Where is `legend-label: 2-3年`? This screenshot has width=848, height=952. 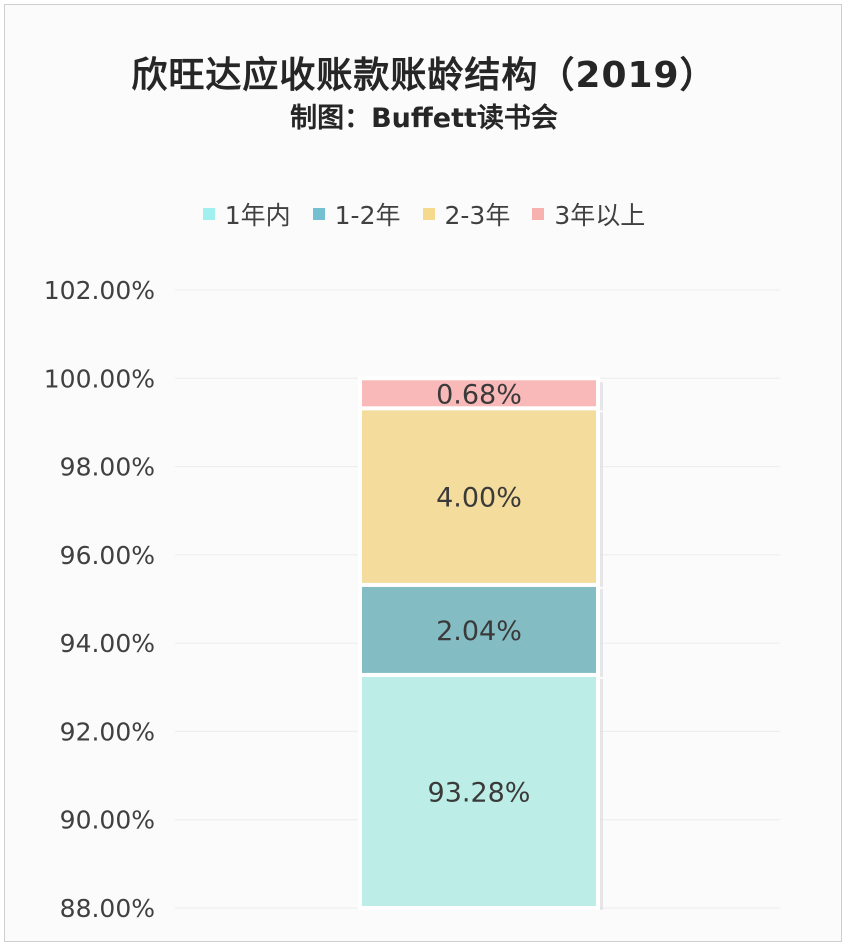
legend-label: 2-3年 is located at coordinates (477, 215).